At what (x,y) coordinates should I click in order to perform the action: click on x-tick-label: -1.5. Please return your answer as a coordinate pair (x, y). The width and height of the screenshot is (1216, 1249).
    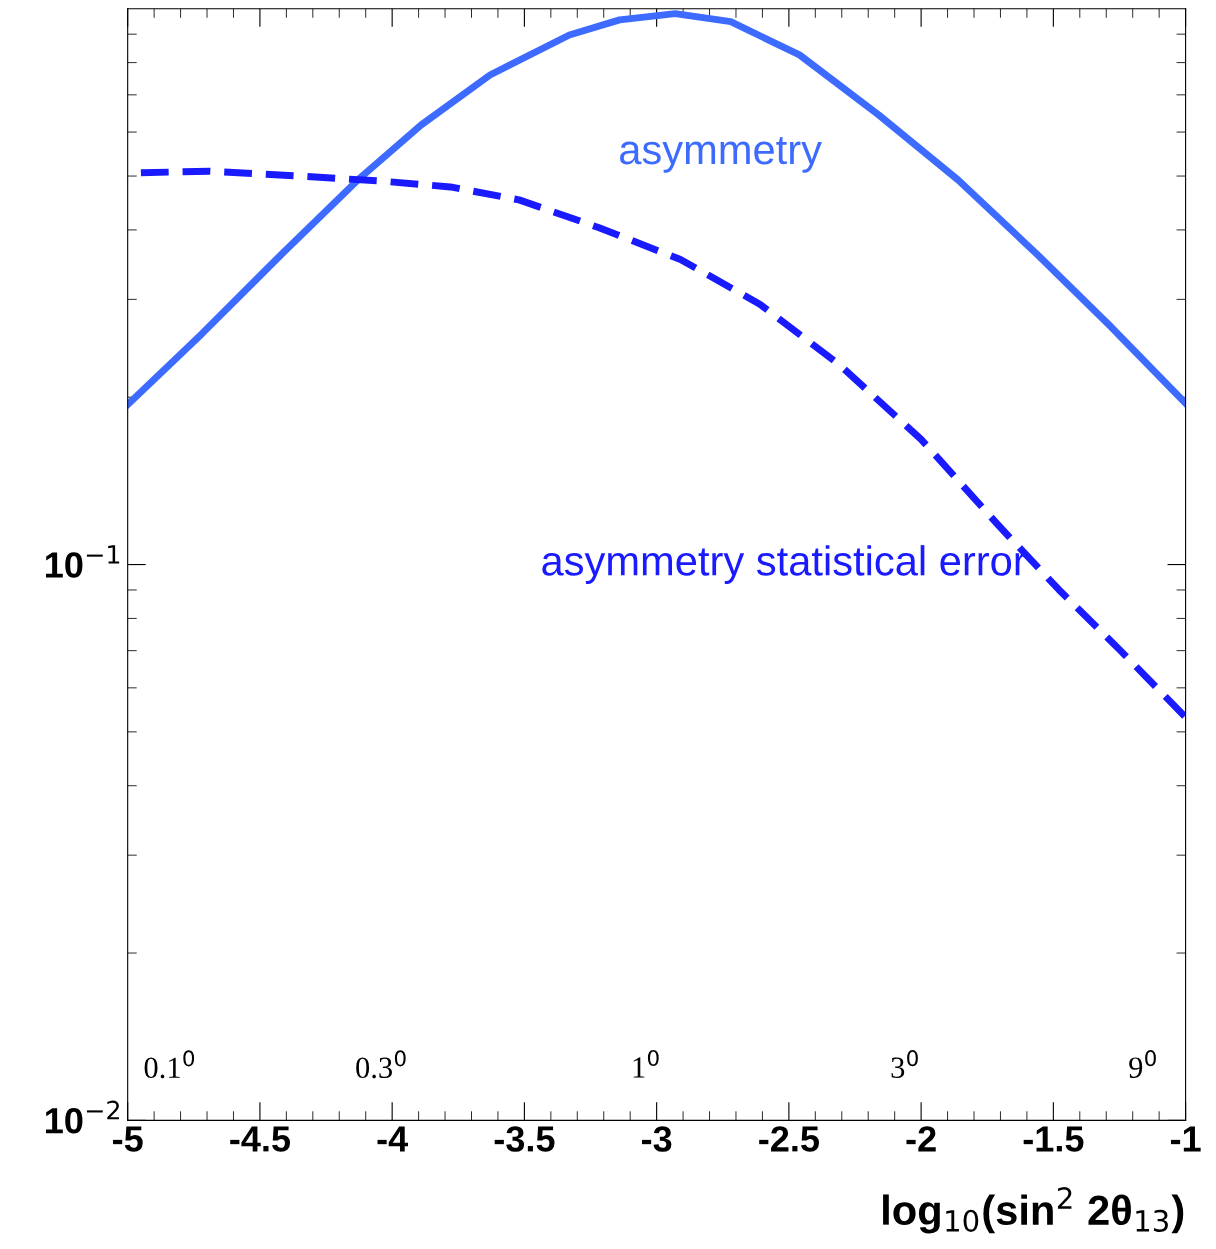
    Looking at the image, I should click on (1053, 1139).